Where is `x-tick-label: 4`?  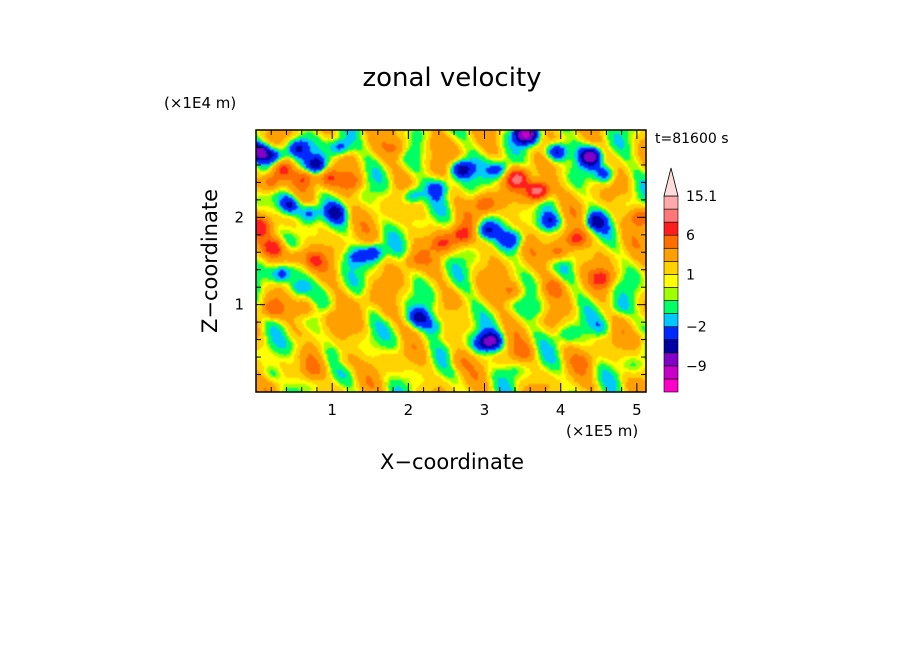
x-tick-label: 4 is located at coordinates (561, 410).